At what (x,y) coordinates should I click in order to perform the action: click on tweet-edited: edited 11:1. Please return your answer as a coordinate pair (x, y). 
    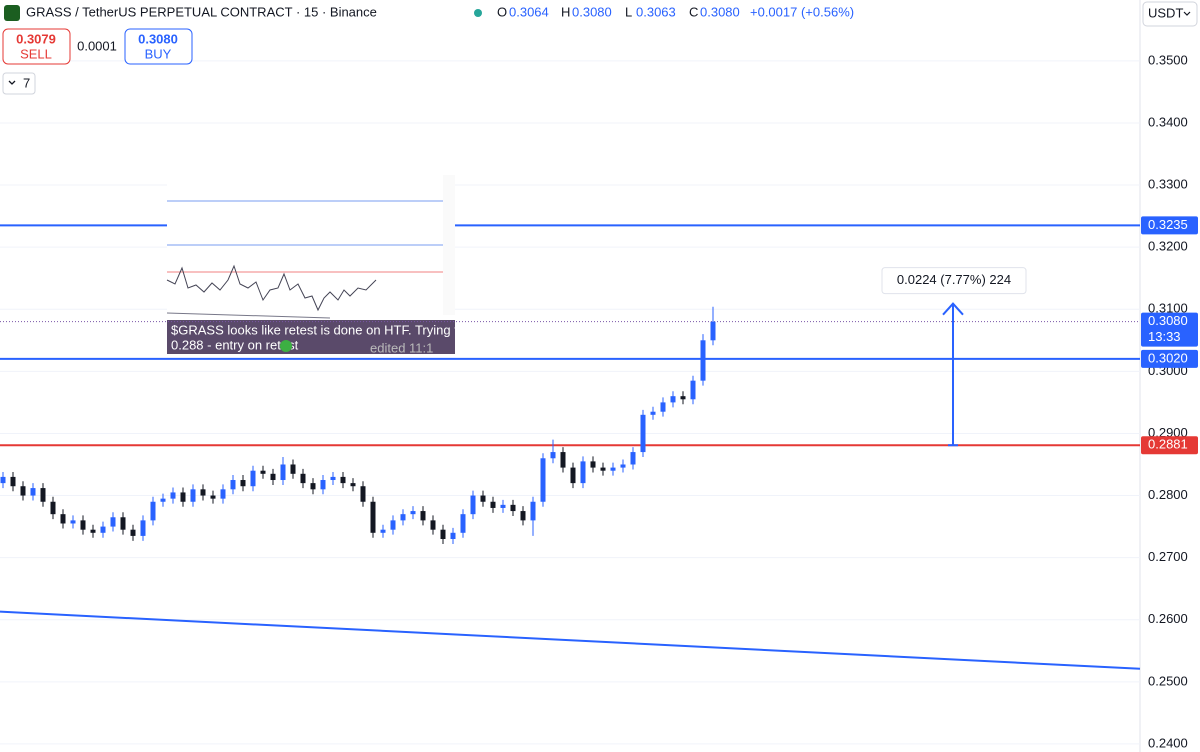
    Looking at the image, I should click on (401, 347).